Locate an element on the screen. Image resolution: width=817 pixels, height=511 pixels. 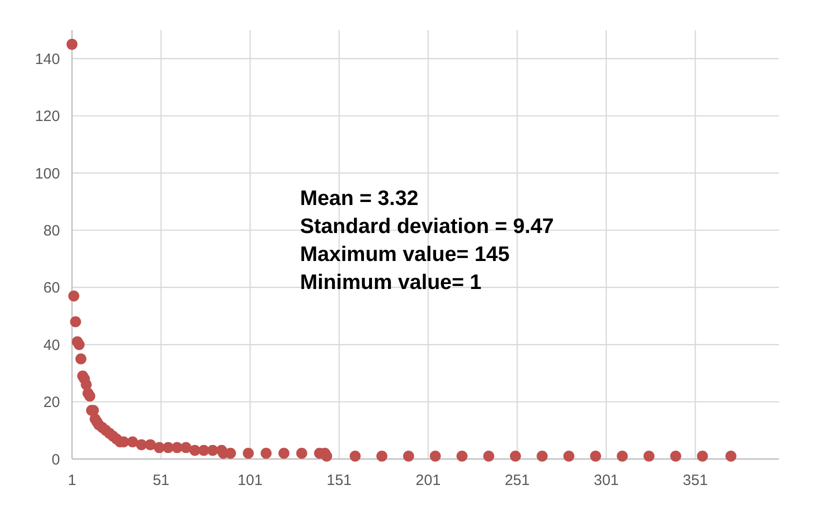
x-tick-label: 301 is located at coordinates (606, 480).